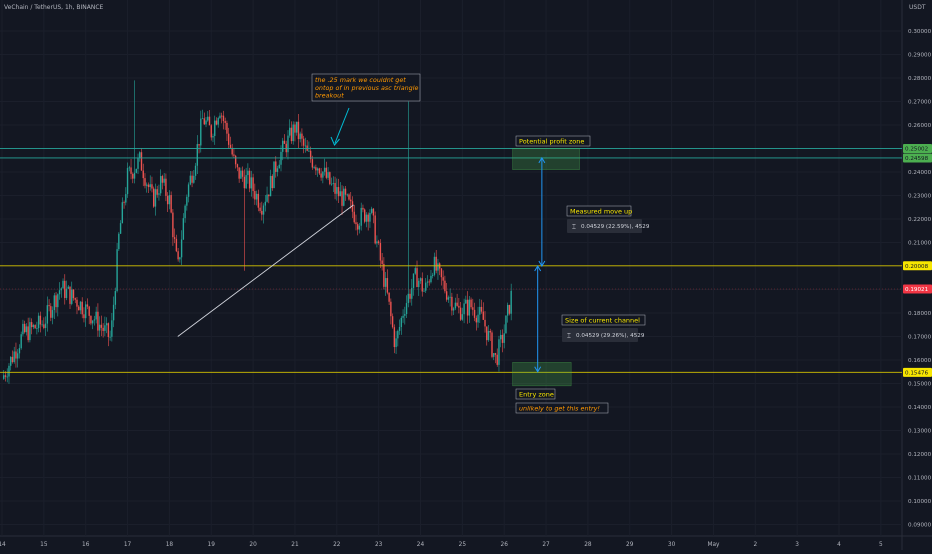 Image resolution: width=932 pixels, height=554 pixels. I want to click on currency-label: USDT, so click(917, 7).